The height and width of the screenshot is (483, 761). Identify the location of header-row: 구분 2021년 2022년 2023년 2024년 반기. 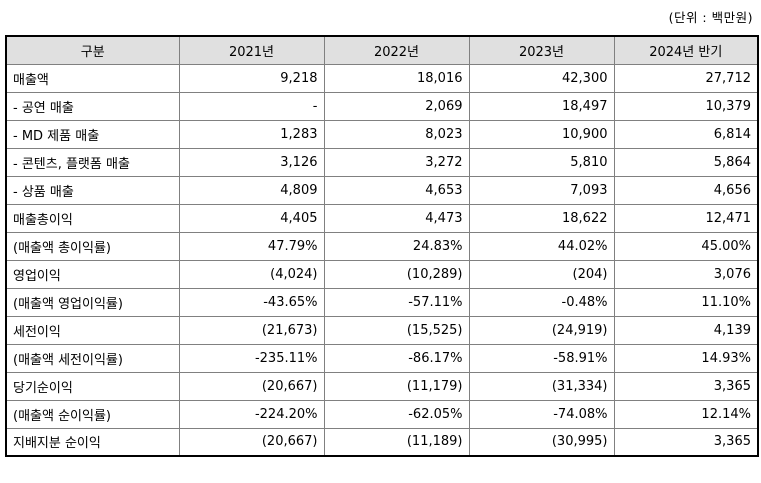
(382, 50).